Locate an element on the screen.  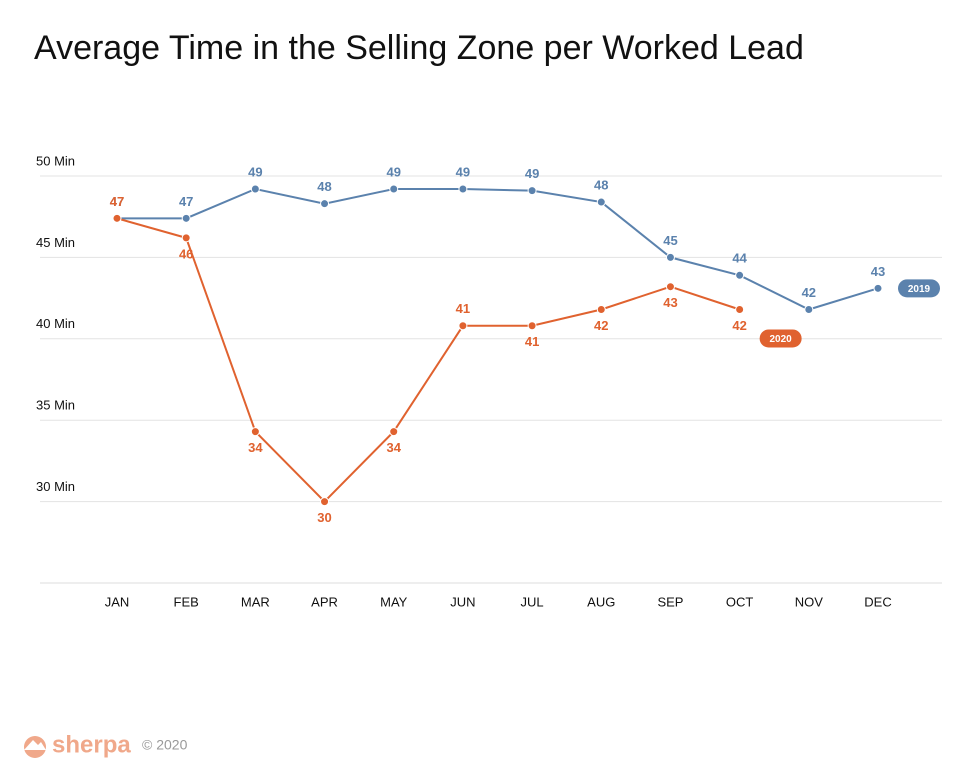
data-label: 30 is located at coordinates (324, 517).